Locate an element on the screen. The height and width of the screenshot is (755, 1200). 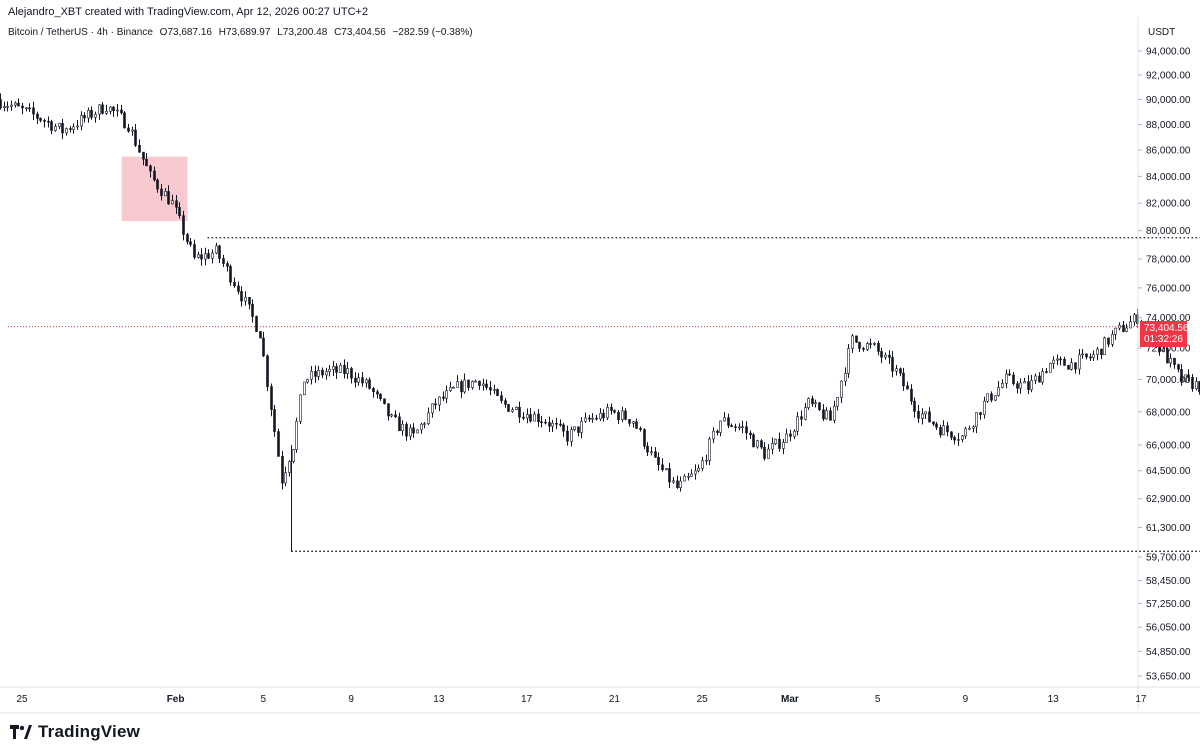
y-tick-label: 88,000.00 is located at coordinates (1168, 125).